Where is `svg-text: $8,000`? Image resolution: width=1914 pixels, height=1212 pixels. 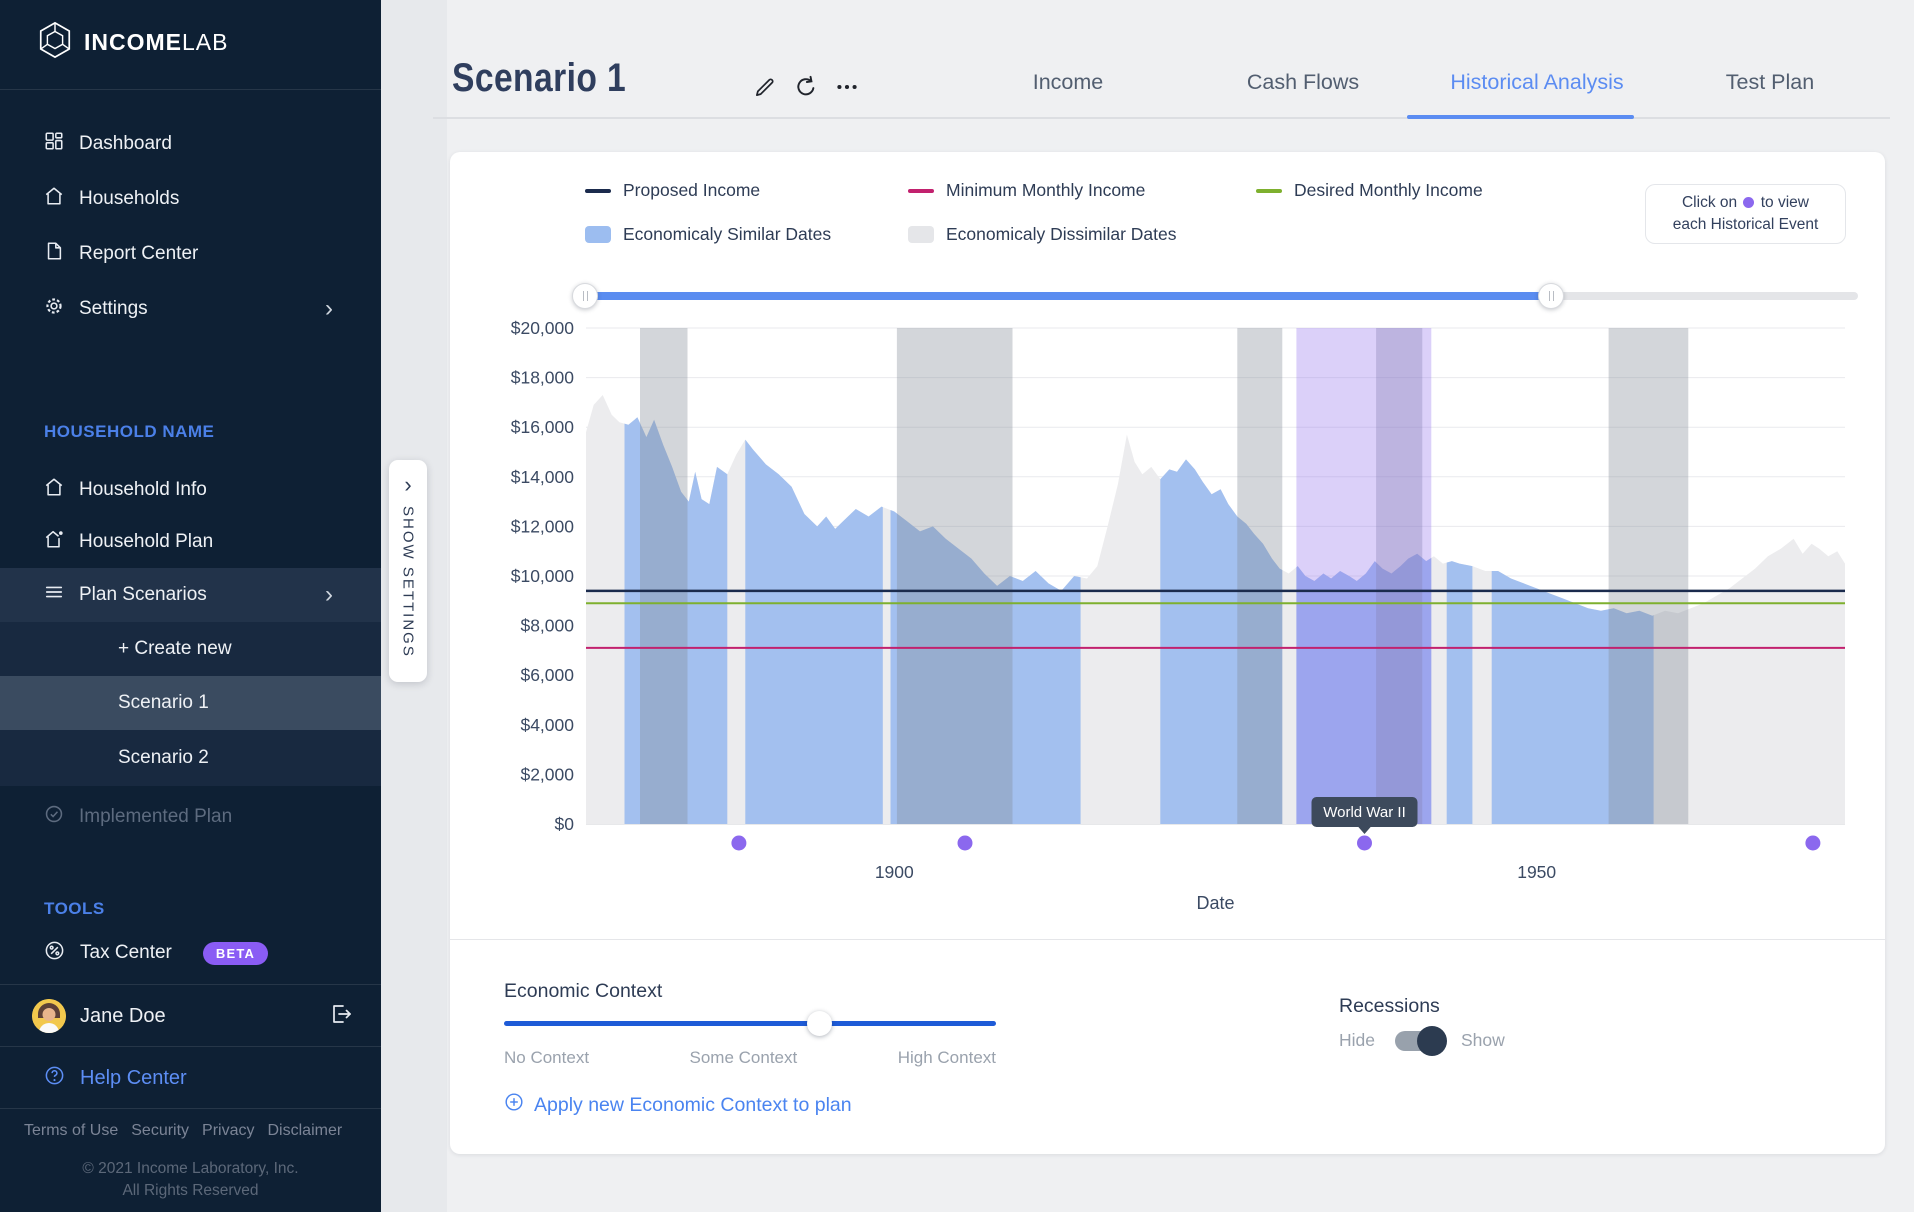
svg-text: $8,000 is located at coordinates (547, 626).